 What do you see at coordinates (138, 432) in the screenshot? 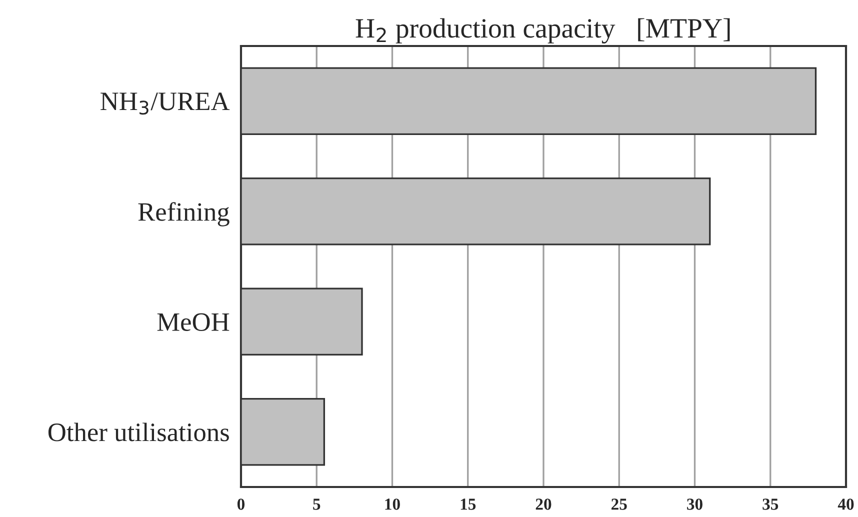
I see `y-tick-label: Other utilisations` at bounding box center [138, 432].